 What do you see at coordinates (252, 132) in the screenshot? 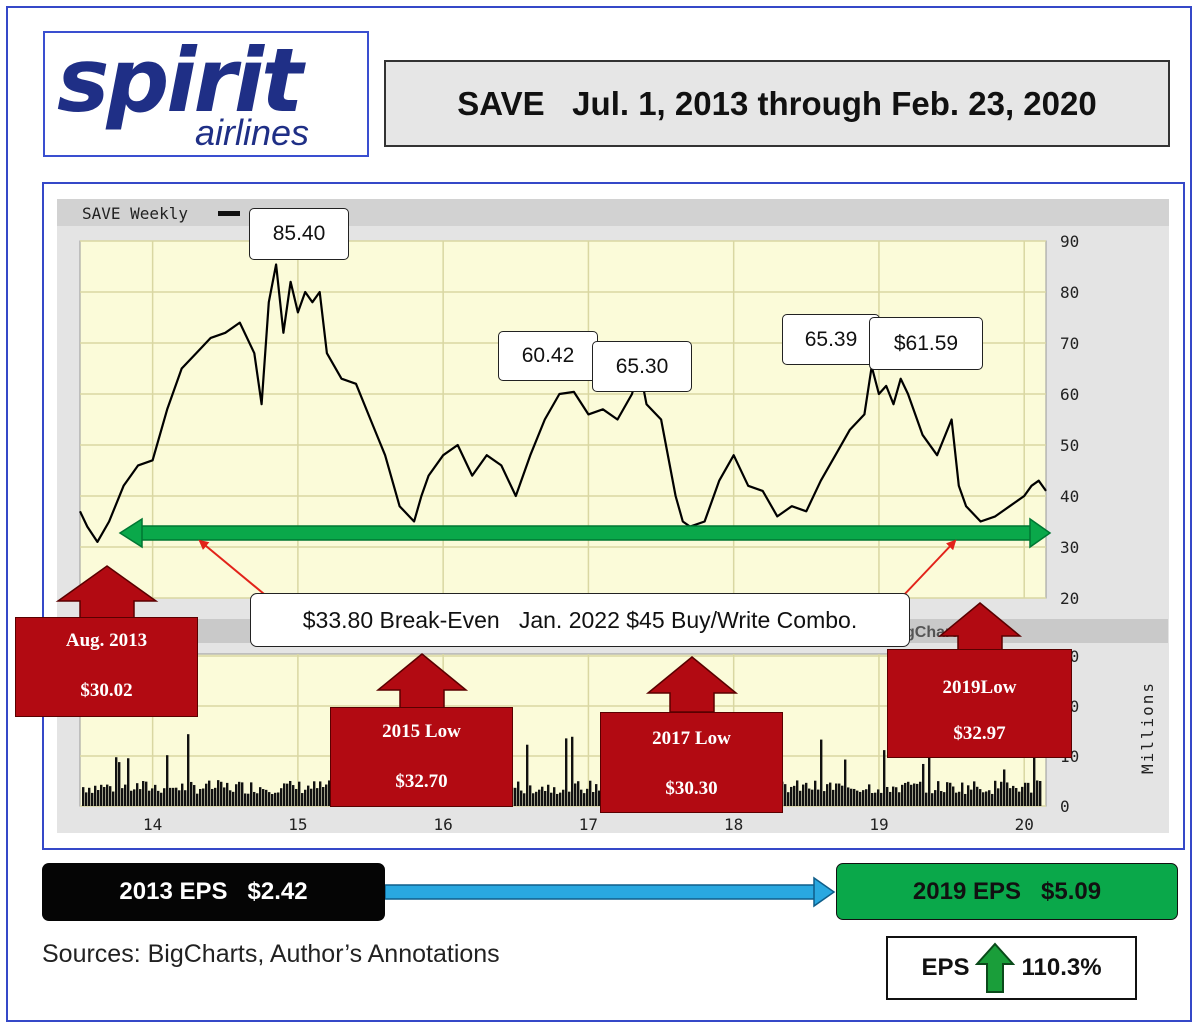
I see `logo-sub: airlines` at bounding box center [252, 132].